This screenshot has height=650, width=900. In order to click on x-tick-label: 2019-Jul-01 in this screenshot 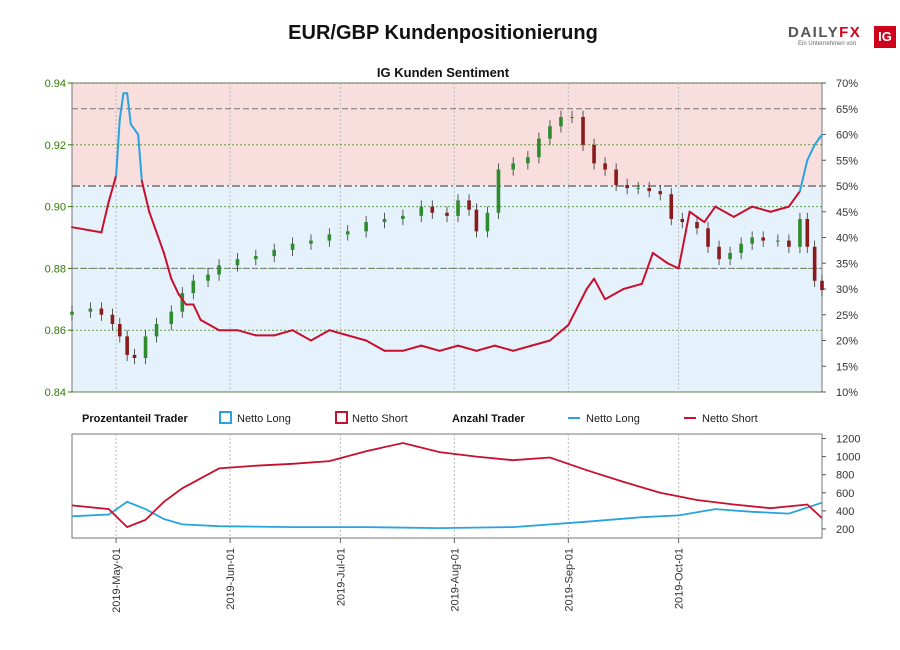, I will do `click(341, 577)`.